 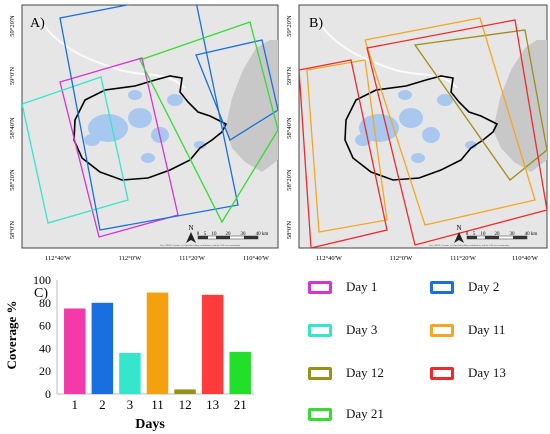 I want to click on x-axis-title: Days, so click(x=150, y=424).